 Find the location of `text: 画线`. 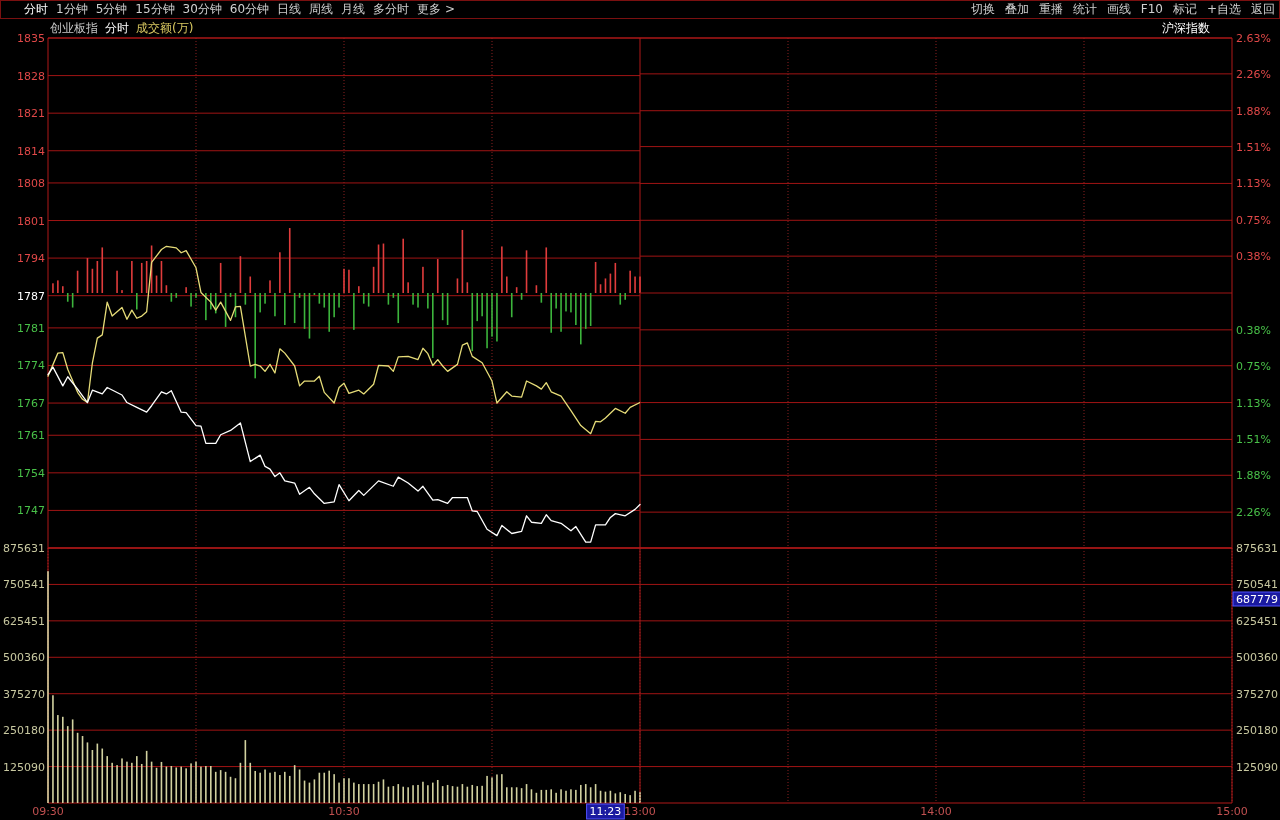

text: 画线 is located at coordinates (1118, 9).